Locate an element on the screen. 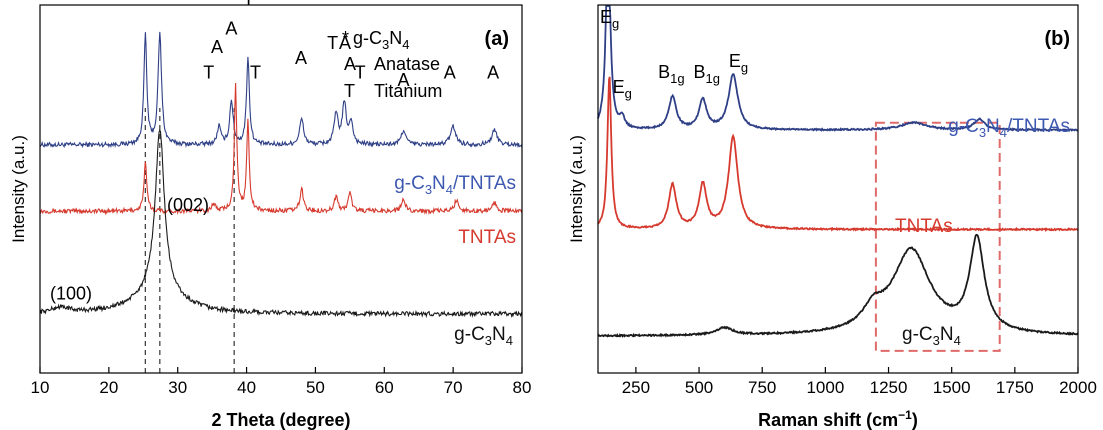 The image size is (1103, 430). a-x-axis-label: 2 Theta (degree) is located at coordinates (280, 420).